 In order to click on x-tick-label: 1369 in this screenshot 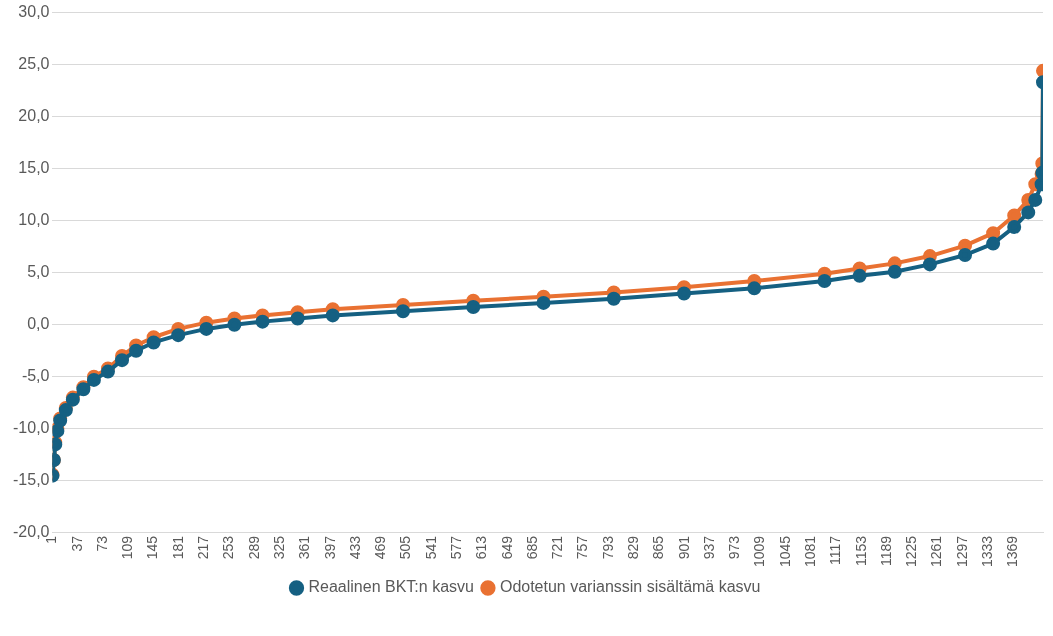, I will do `click(1012, 551)`.